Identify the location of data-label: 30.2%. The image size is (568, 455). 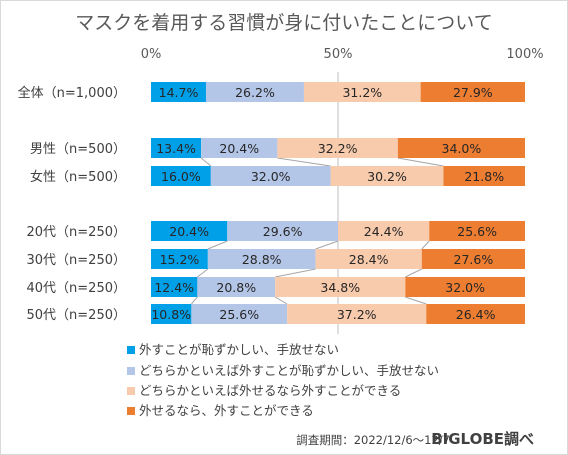
(387, 176).